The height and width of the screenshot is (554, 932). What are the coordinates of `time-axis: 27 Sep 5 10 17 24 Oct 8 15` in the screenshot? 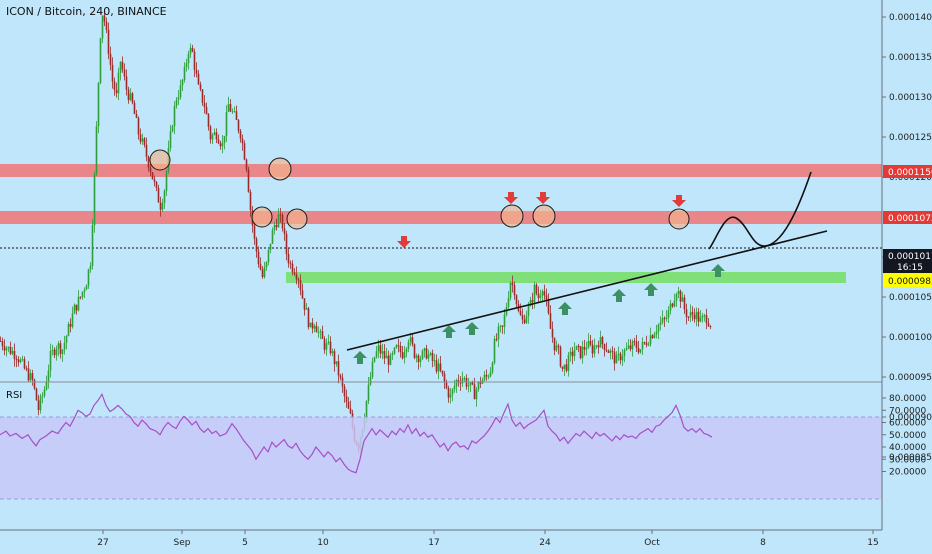 It's located at (441, 538).